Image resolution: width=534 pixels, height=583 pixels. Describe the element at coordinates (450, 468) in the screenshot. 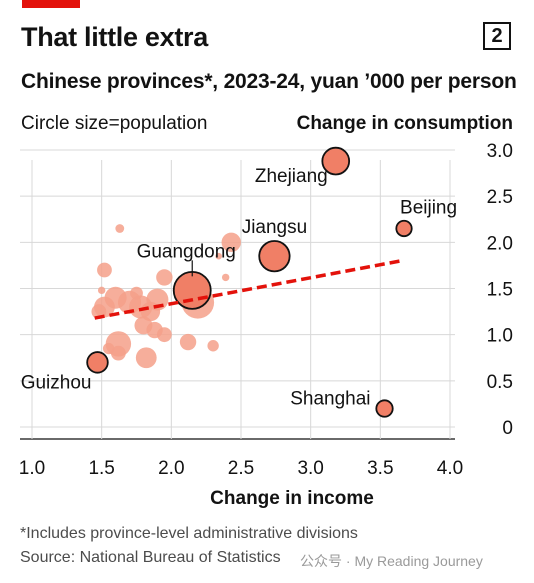

I see `x-tick-label: 4.0` at that location.